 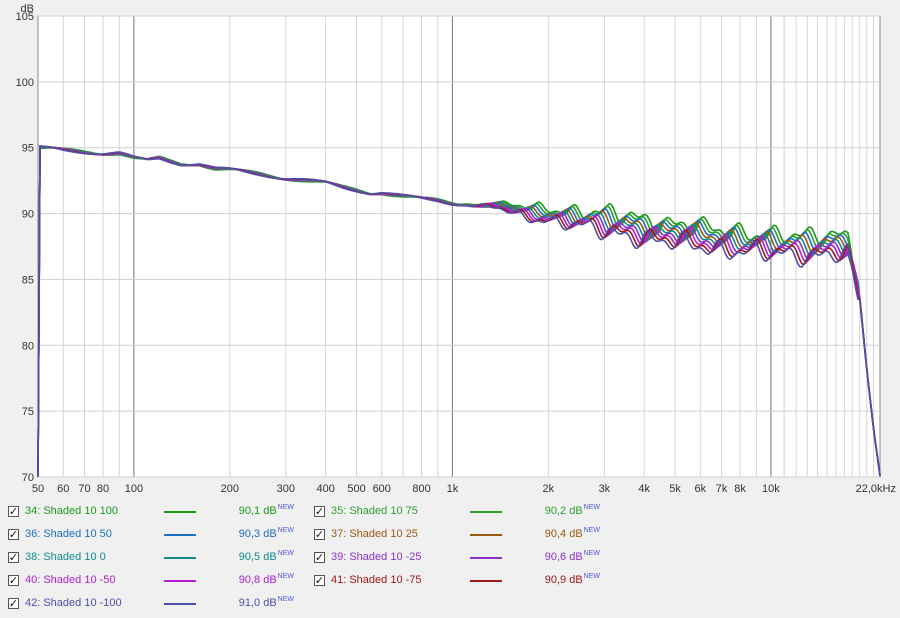 I want to click on legend-item-label: 35: Shaded 10 75, so click(x=374, y=511).